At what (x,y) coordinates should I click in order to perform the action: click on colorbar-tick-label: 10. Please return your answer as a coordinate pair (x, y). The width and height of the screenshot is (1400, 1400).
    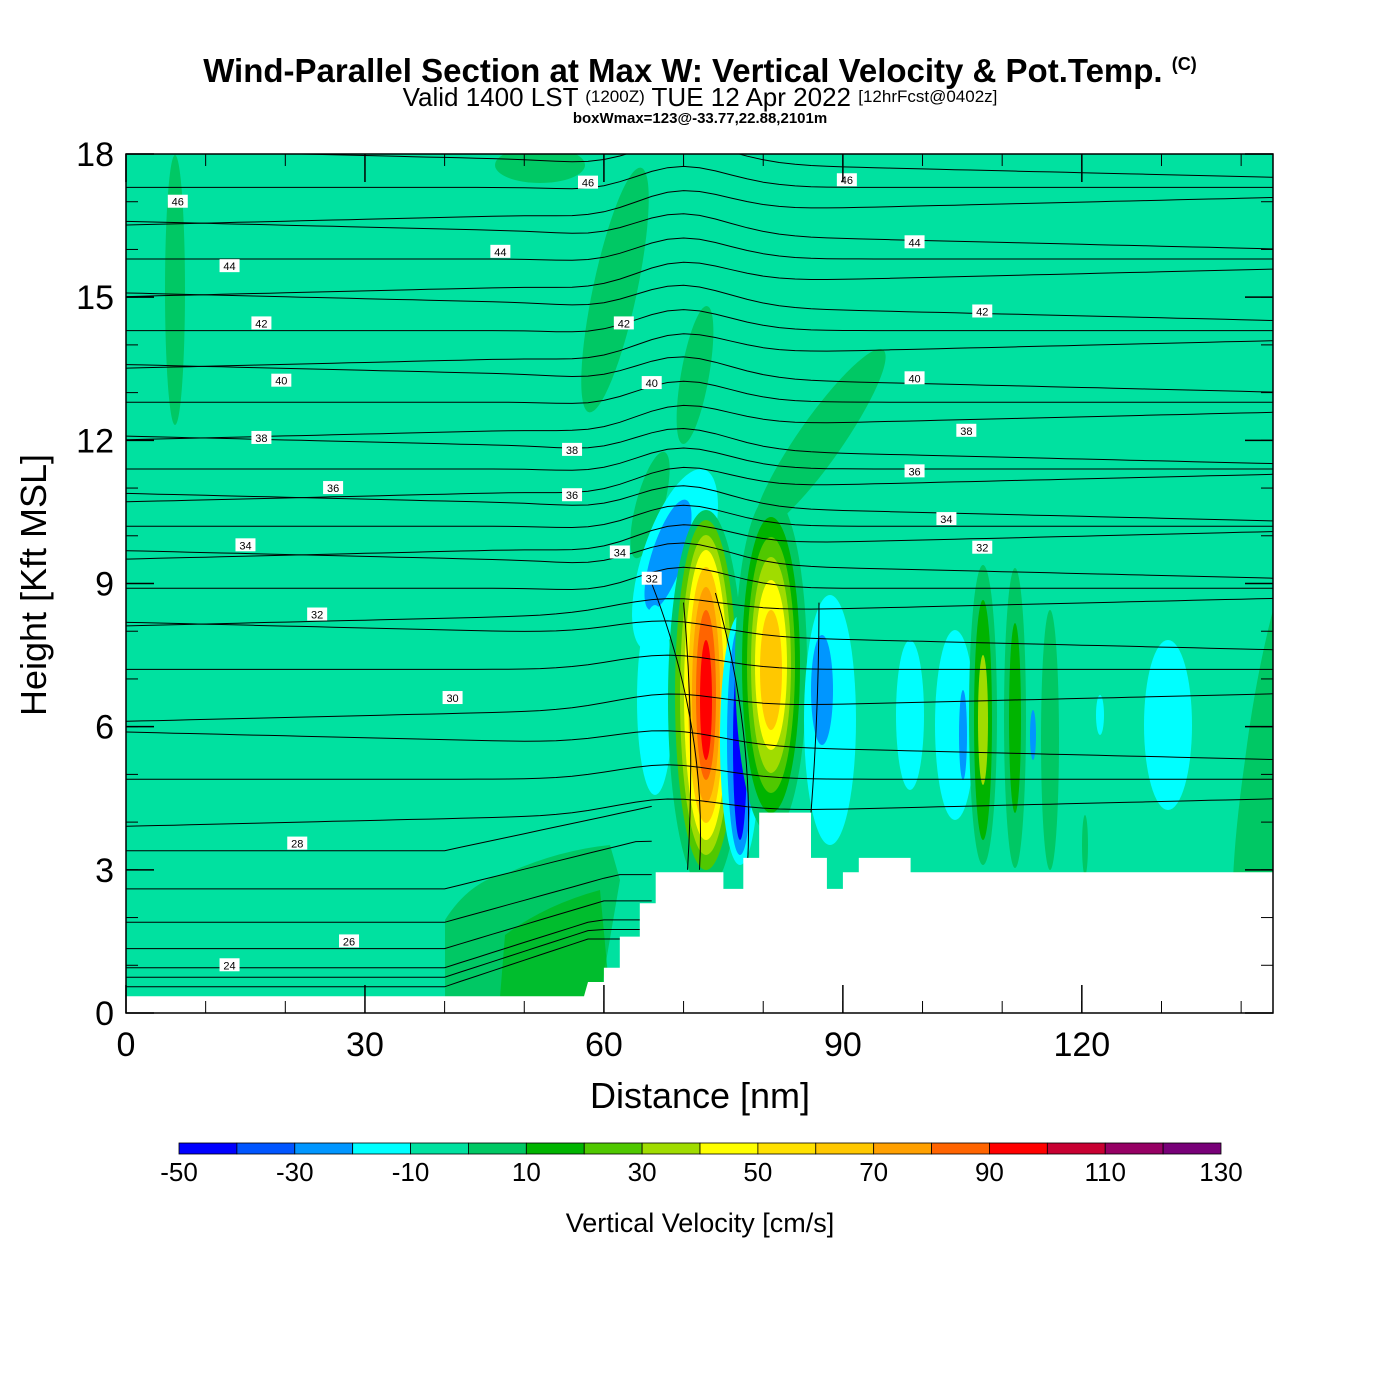
    Looking at the image, I should click on (526, 1172).